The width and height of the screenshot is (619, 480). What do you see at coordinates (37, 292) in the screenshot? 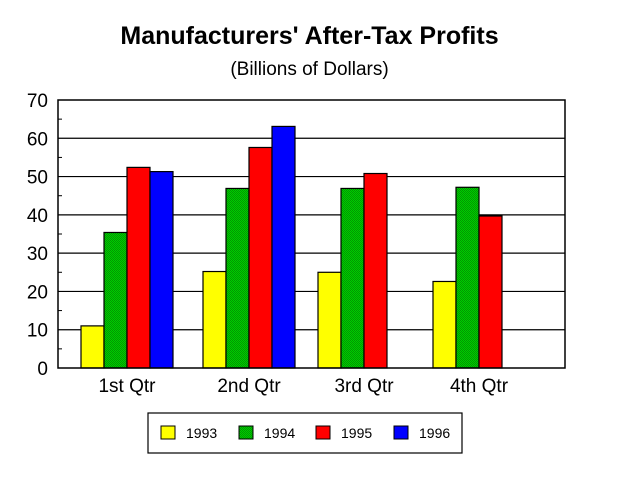
I see `y-tick-label: 20` at bounding box center [37, 292].